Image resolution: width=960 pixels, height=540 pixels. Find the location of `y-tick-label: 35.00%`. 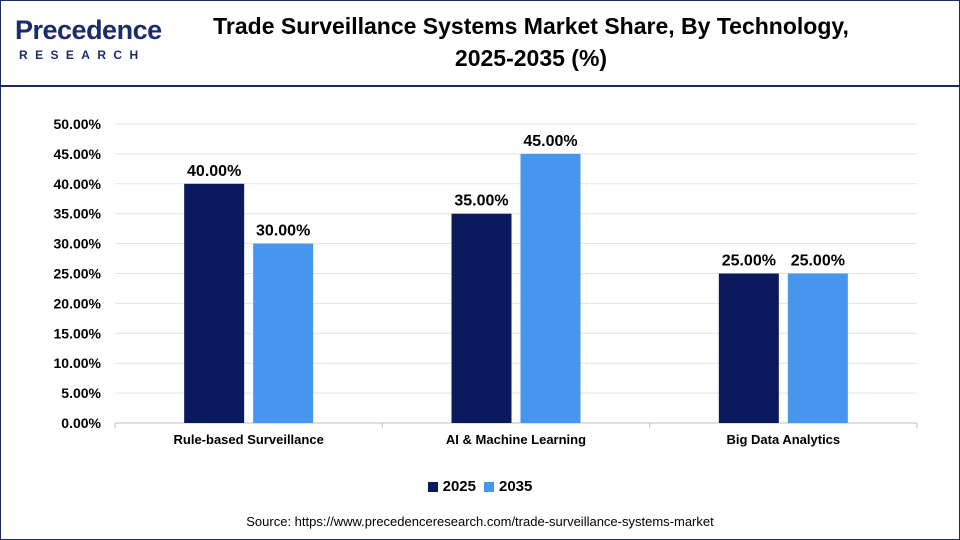

y-tick-label: 35.00% is located at coordinates (78, 214).